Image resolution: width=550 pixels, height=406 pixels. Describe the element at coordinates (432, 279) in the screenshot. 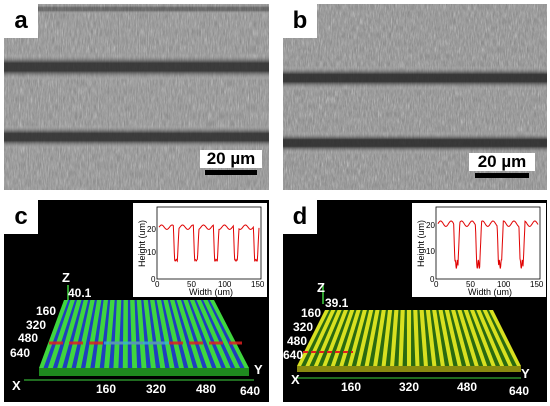

I see `inset-ytick: 0` at that location.